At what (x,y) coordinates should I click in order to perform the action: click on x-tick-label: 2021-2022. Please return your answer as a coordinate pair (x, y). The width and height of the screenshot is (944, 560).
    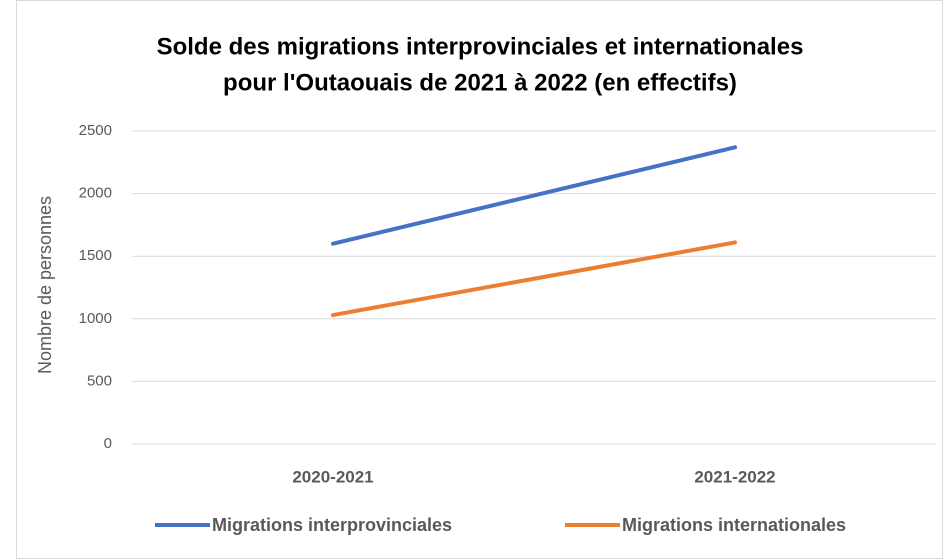
    Looking at the image, I should click on (734, 476).